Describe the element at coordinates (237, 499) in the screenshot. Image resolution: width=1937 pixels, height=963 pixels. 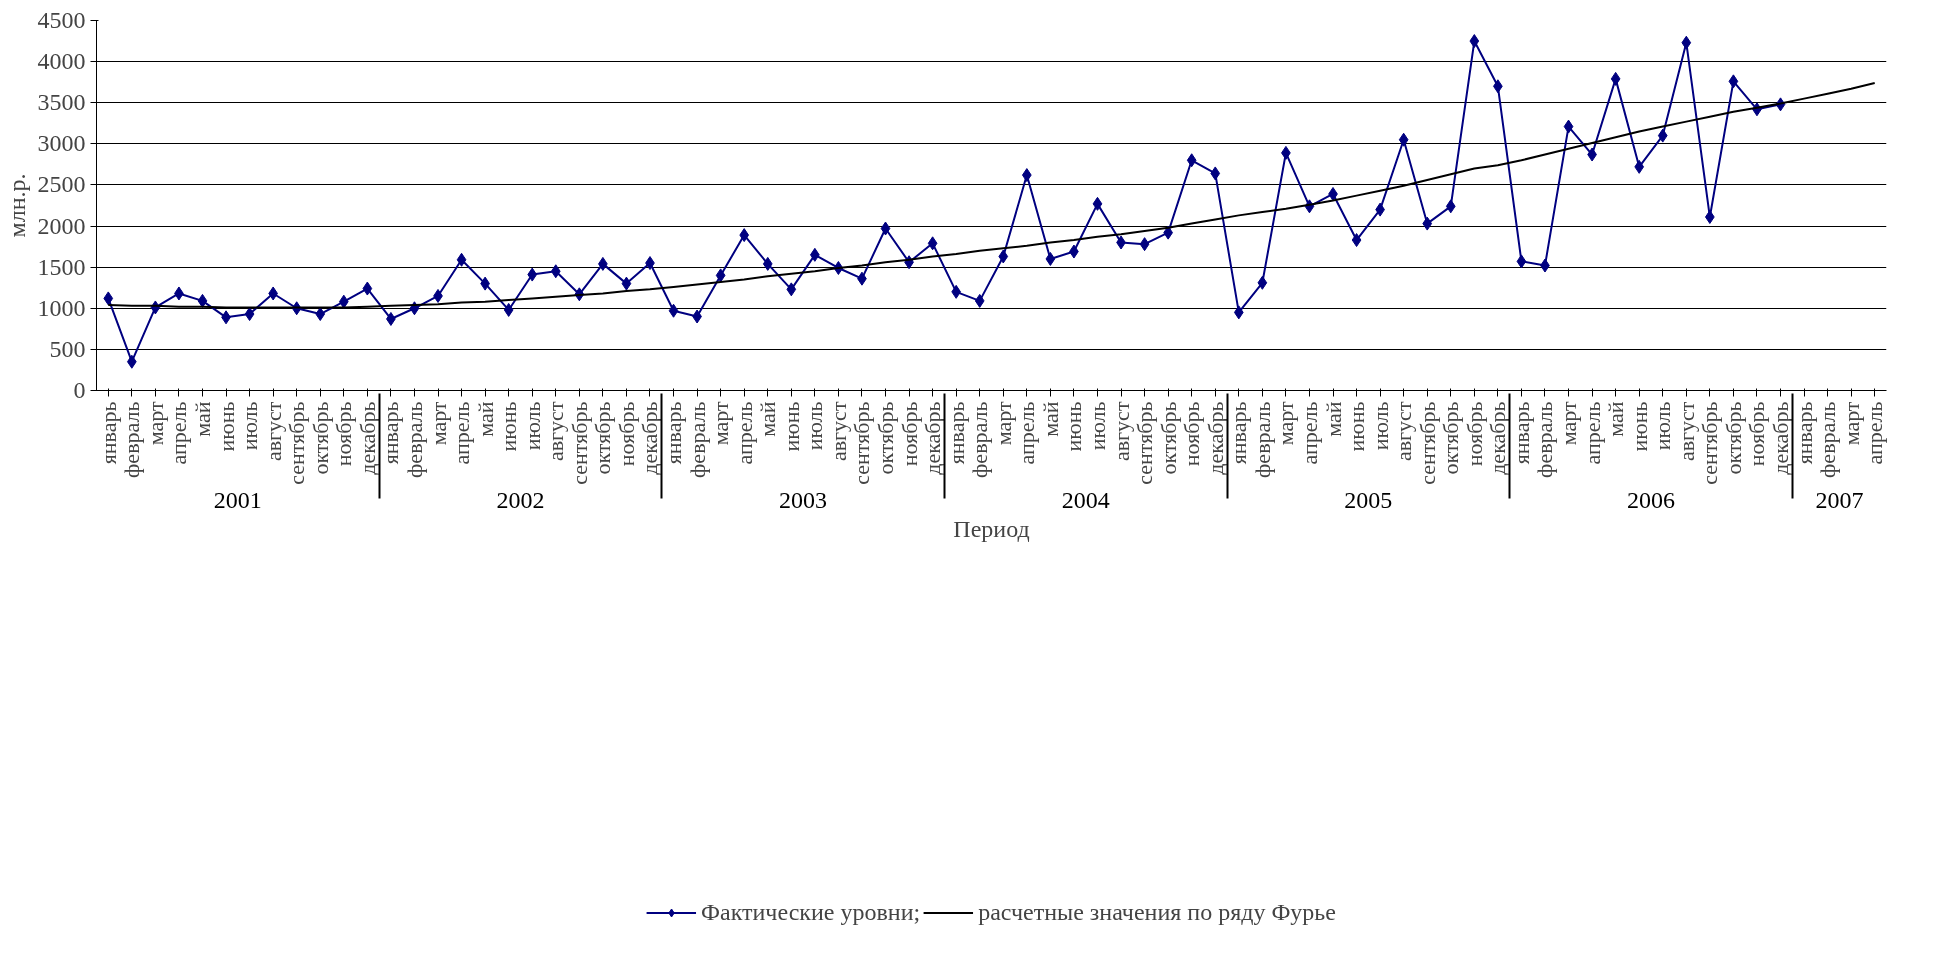
I see `text: 2001` at that location.